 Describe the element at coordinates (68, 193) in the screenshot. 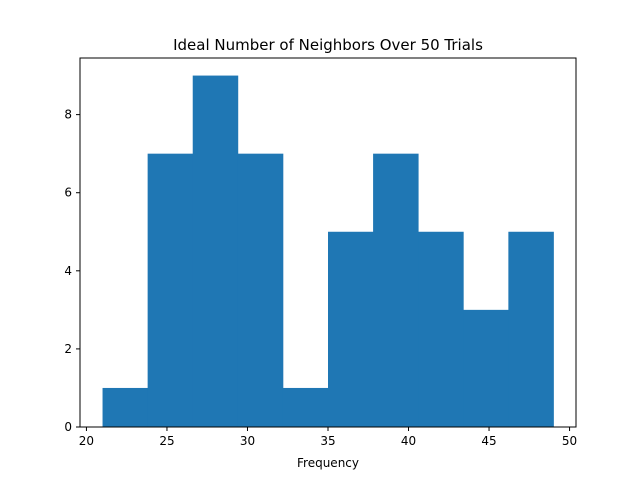

I see `y-tick-label: 6` at that location.